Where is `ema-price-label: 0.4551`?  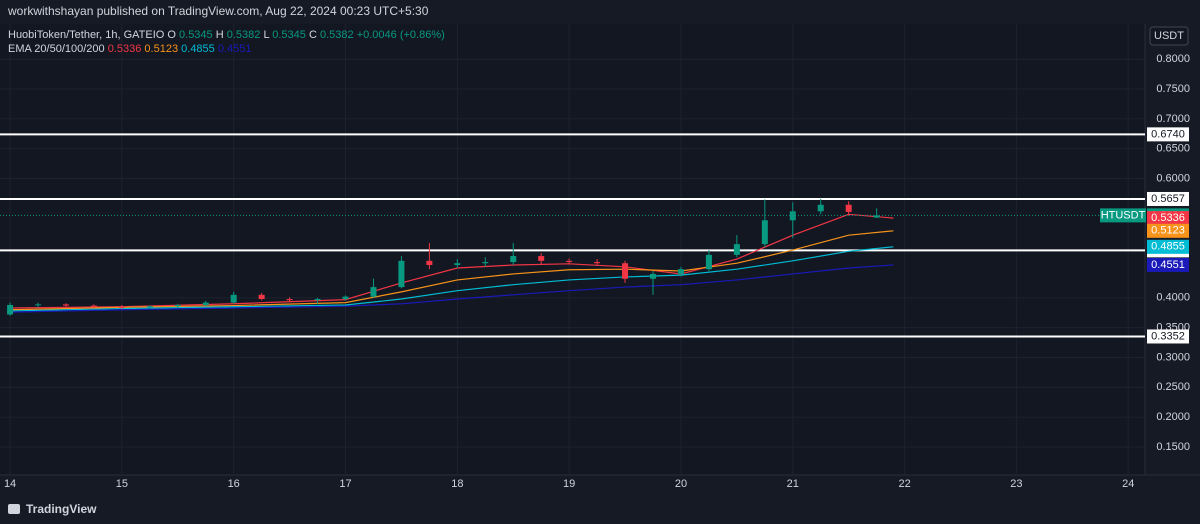
ema-price-label: 0.4551 is located at coordinates (1168, 265).